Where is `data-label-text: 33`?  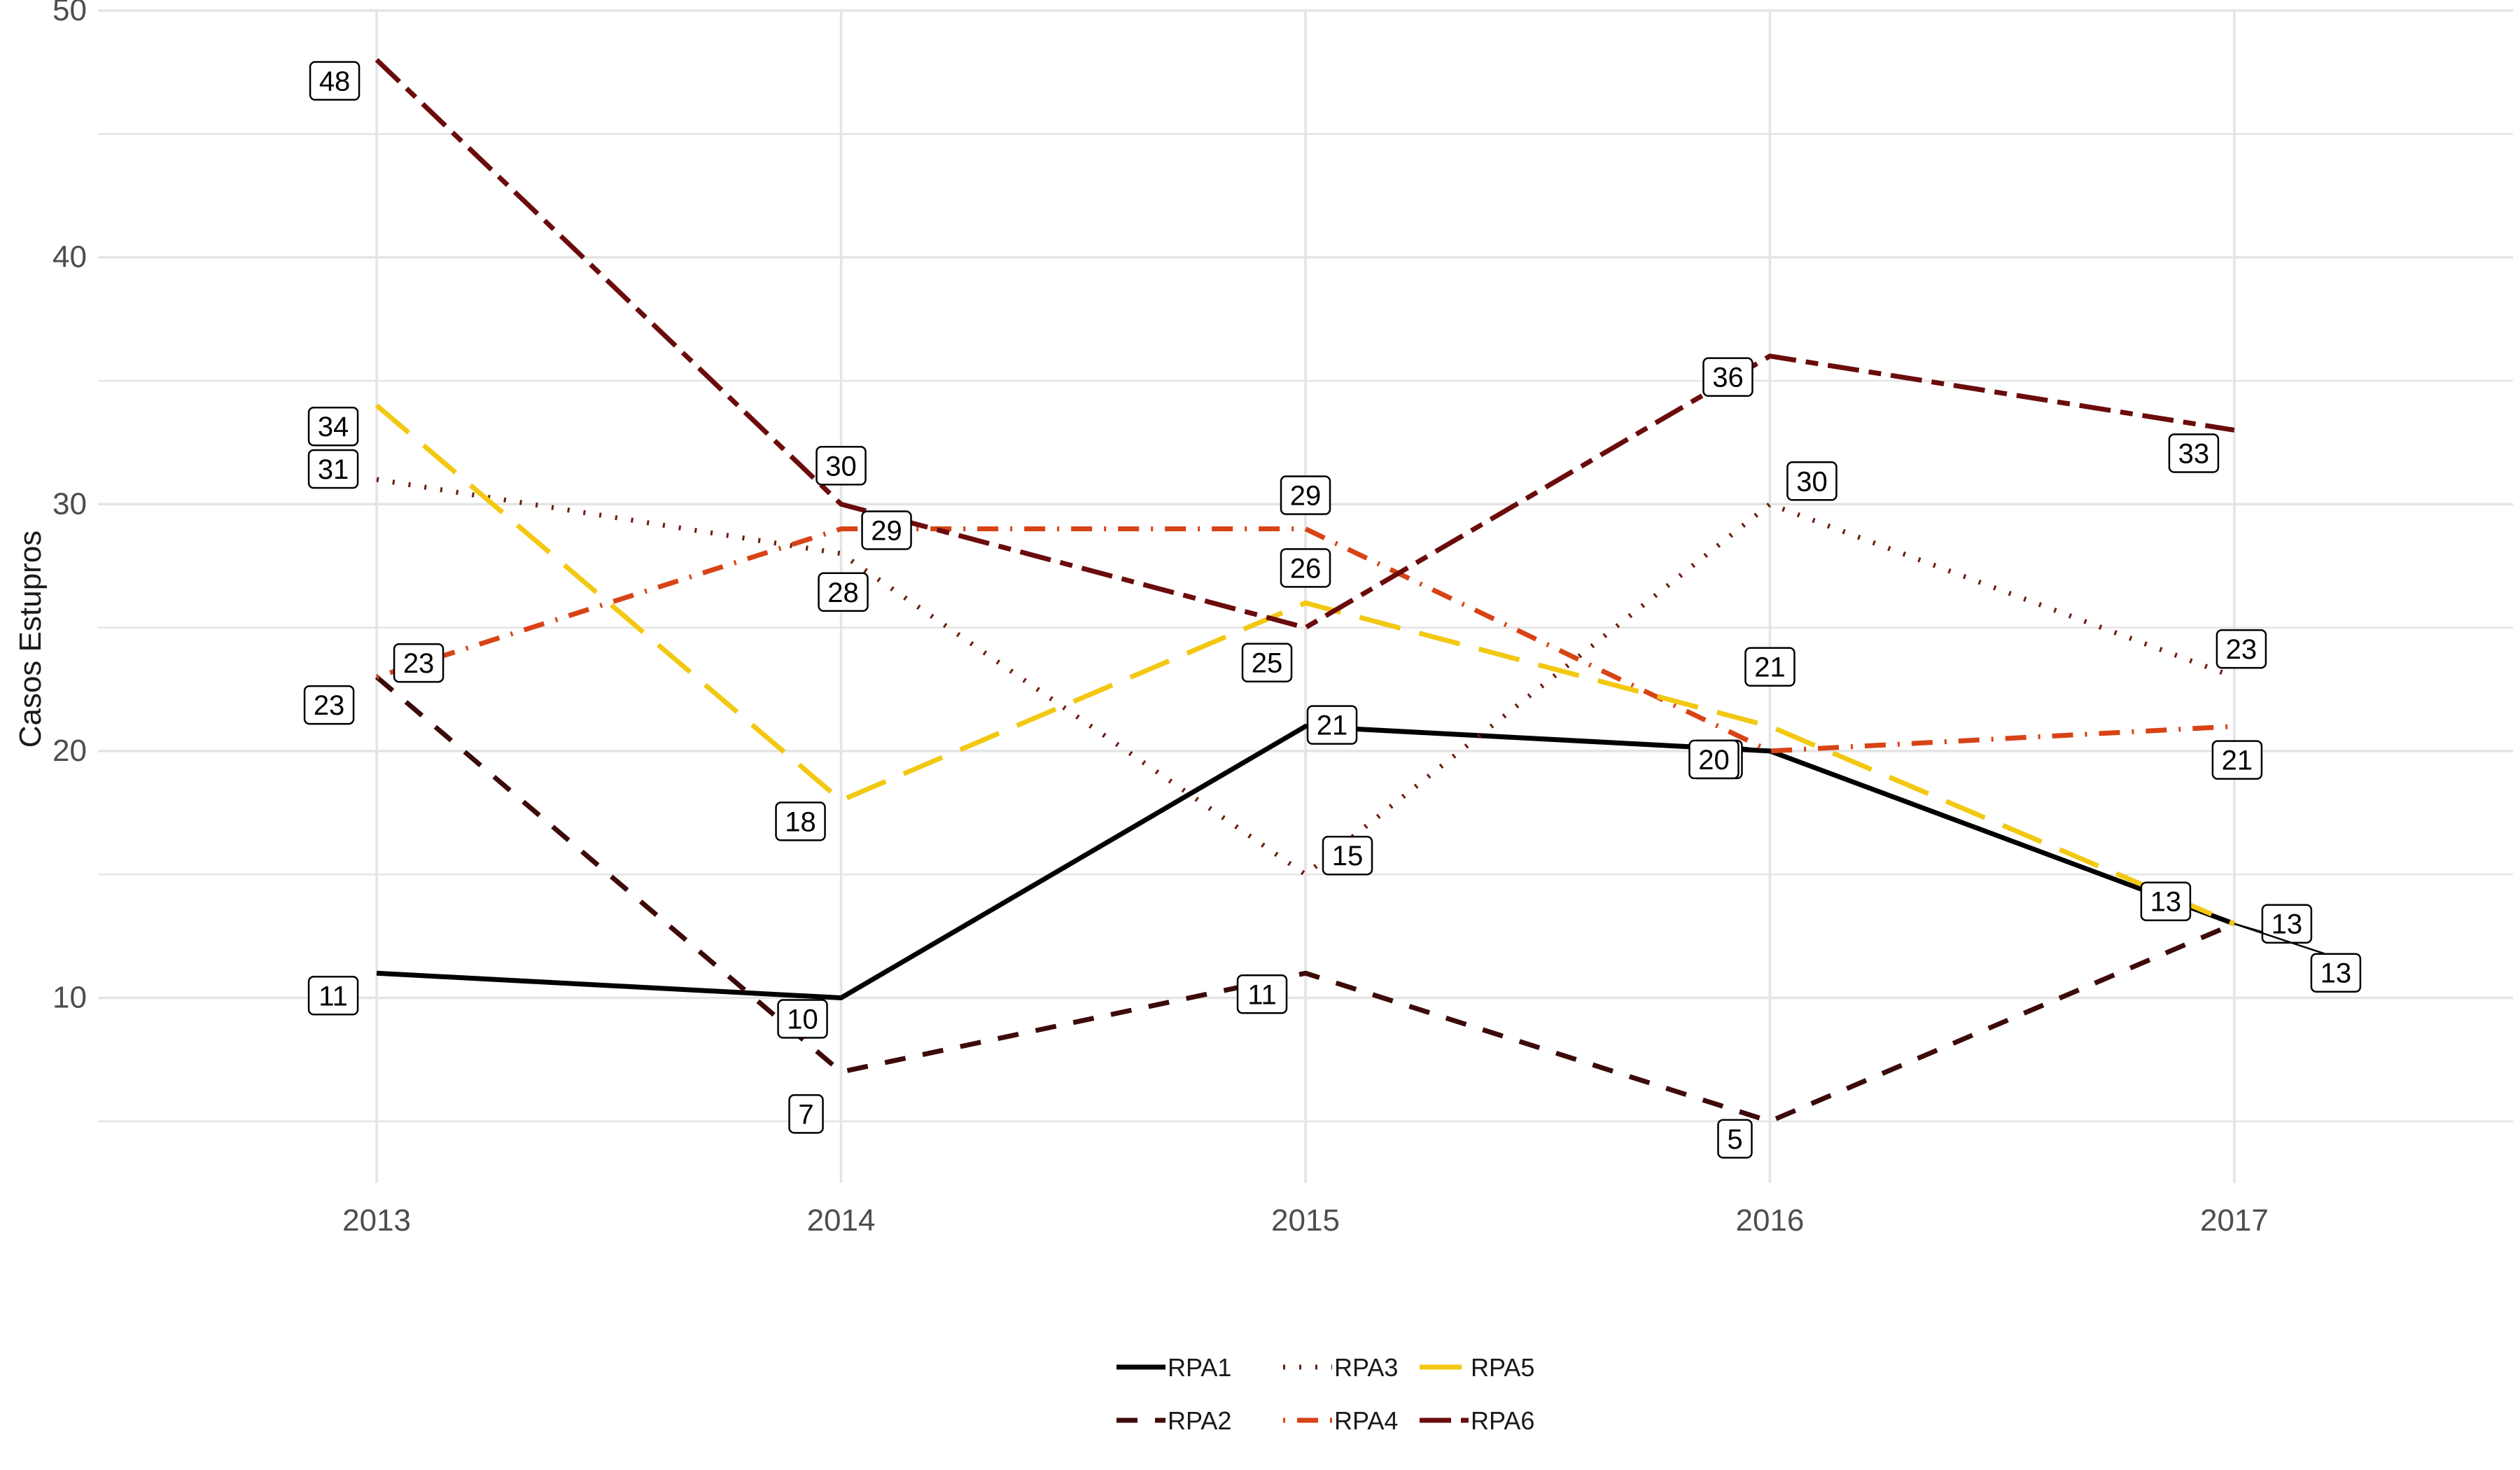
data-label-text: 33 is located at coordinates (2194, 453).